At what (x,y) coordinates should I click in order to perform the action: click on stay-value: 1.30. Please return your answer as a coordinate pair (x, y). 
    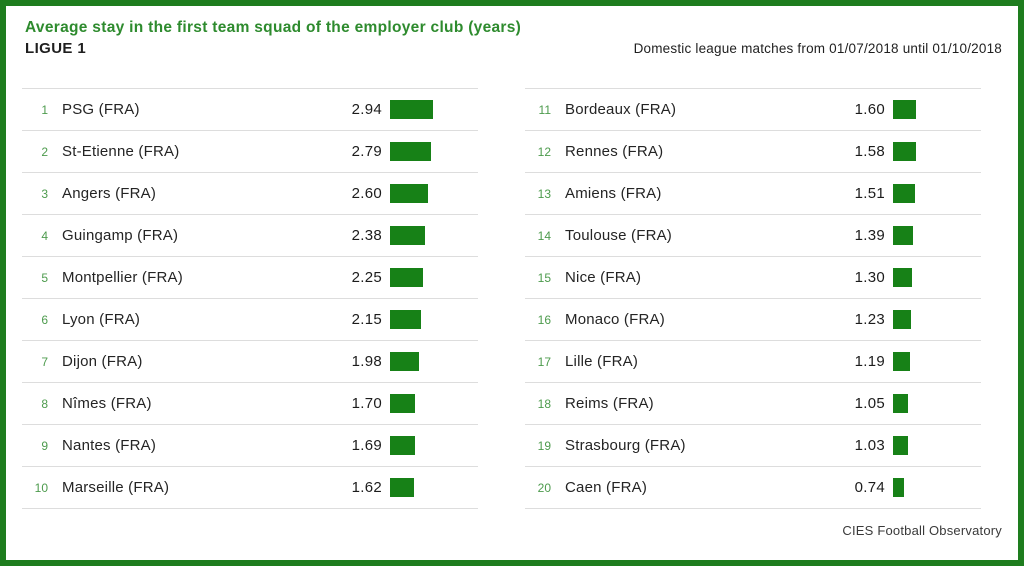
    Looking at the image, I should click on (869, 277).